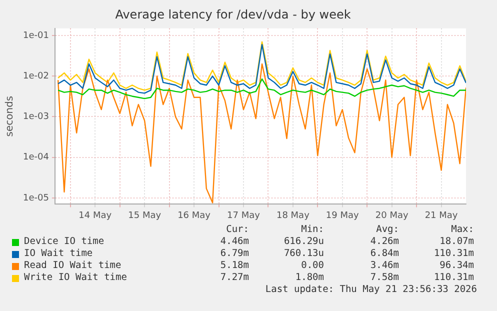  What do you see at coordinates (456, 242) in the screenshot?
I see `text: 18.07m` at bounding box center [456, 242].